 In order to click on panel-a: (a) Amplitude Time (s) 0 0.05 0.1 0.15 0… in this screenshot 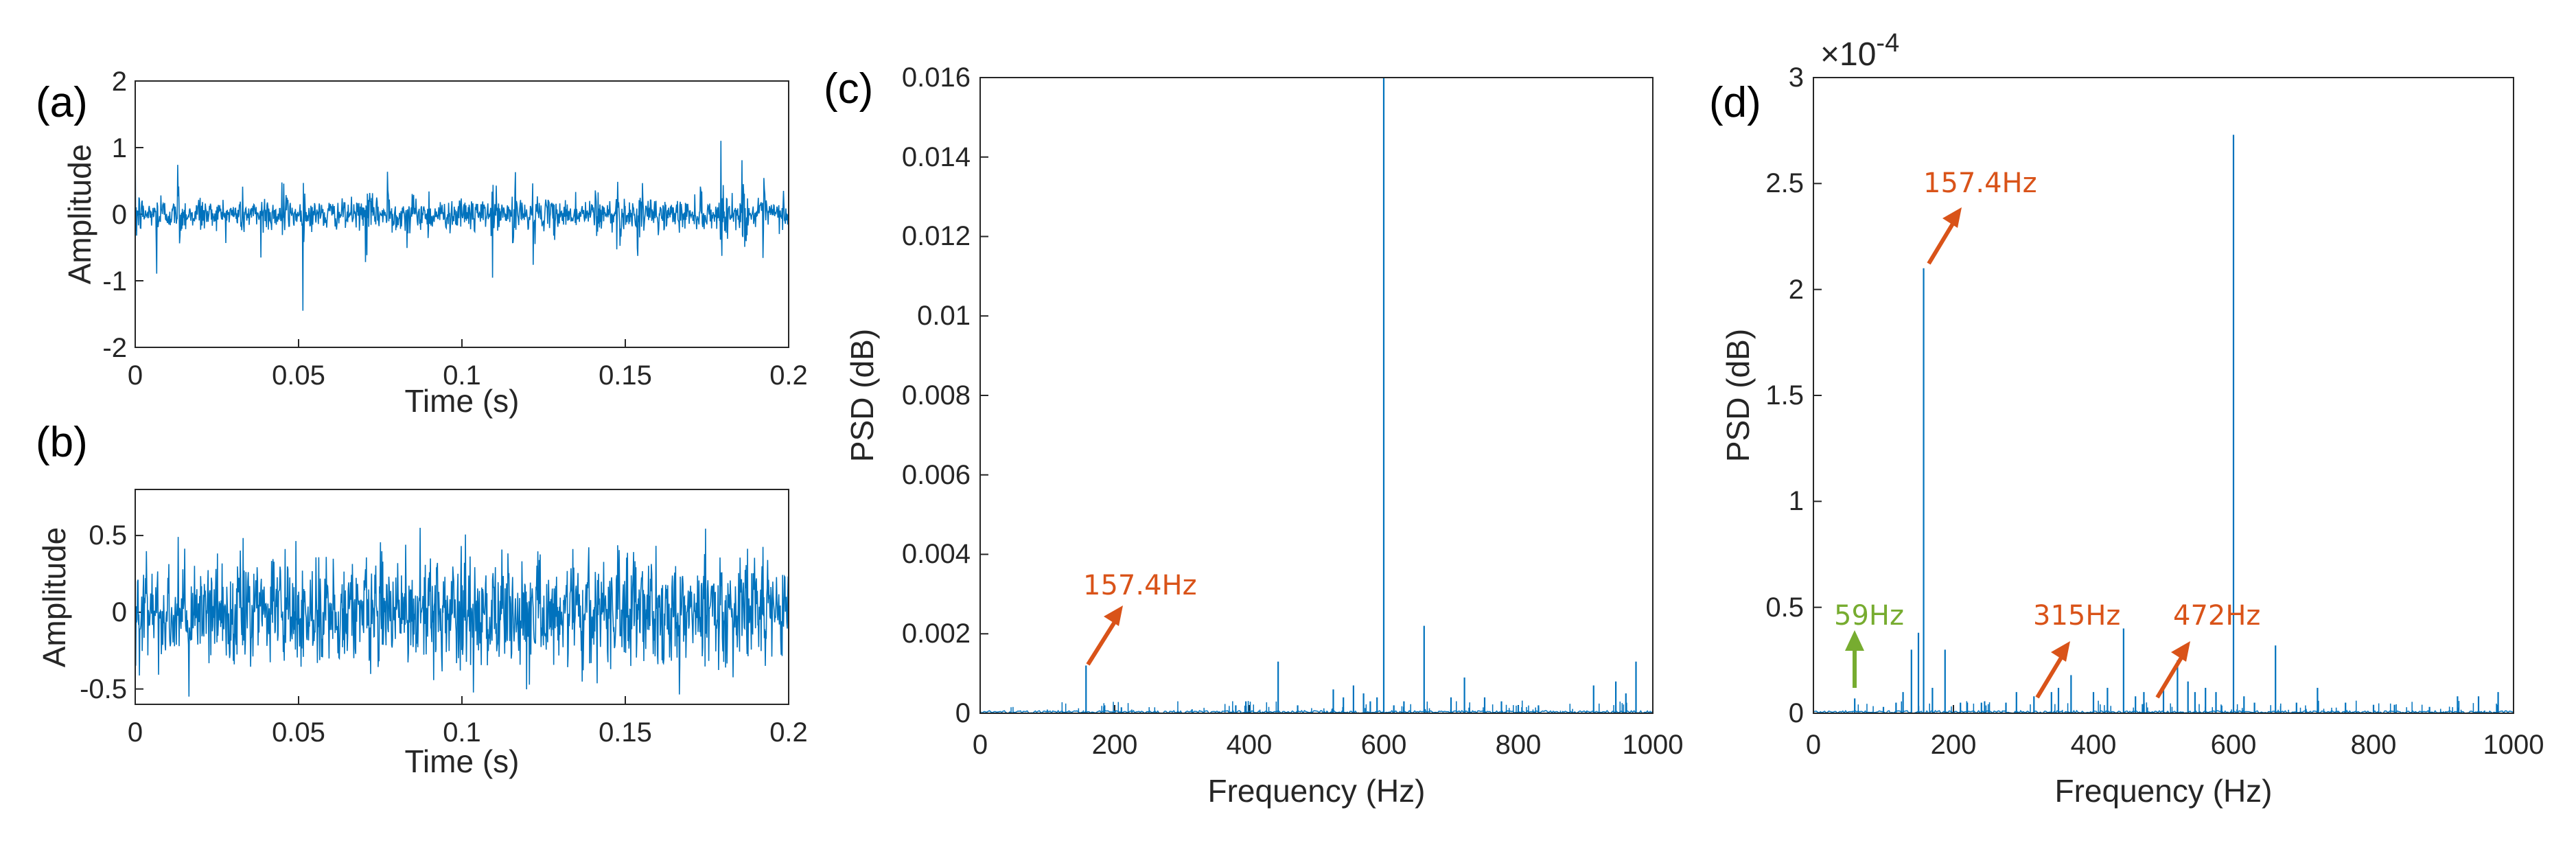, I will do `click(422, 243)`.